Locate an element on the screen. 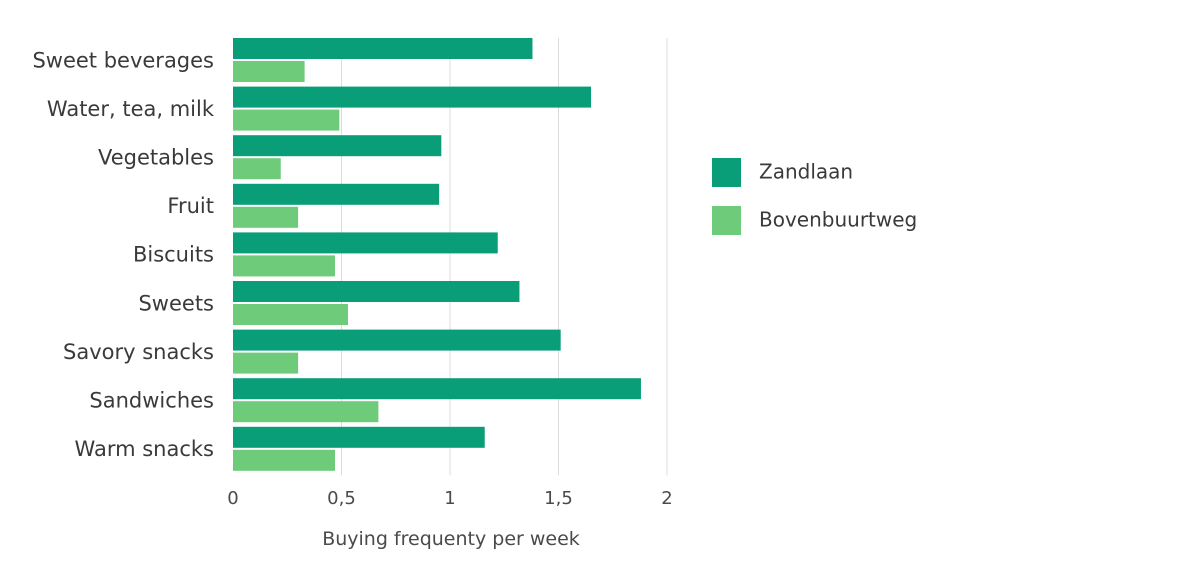  x-tick-label: 1,5 is located at coordinates (558, 498).